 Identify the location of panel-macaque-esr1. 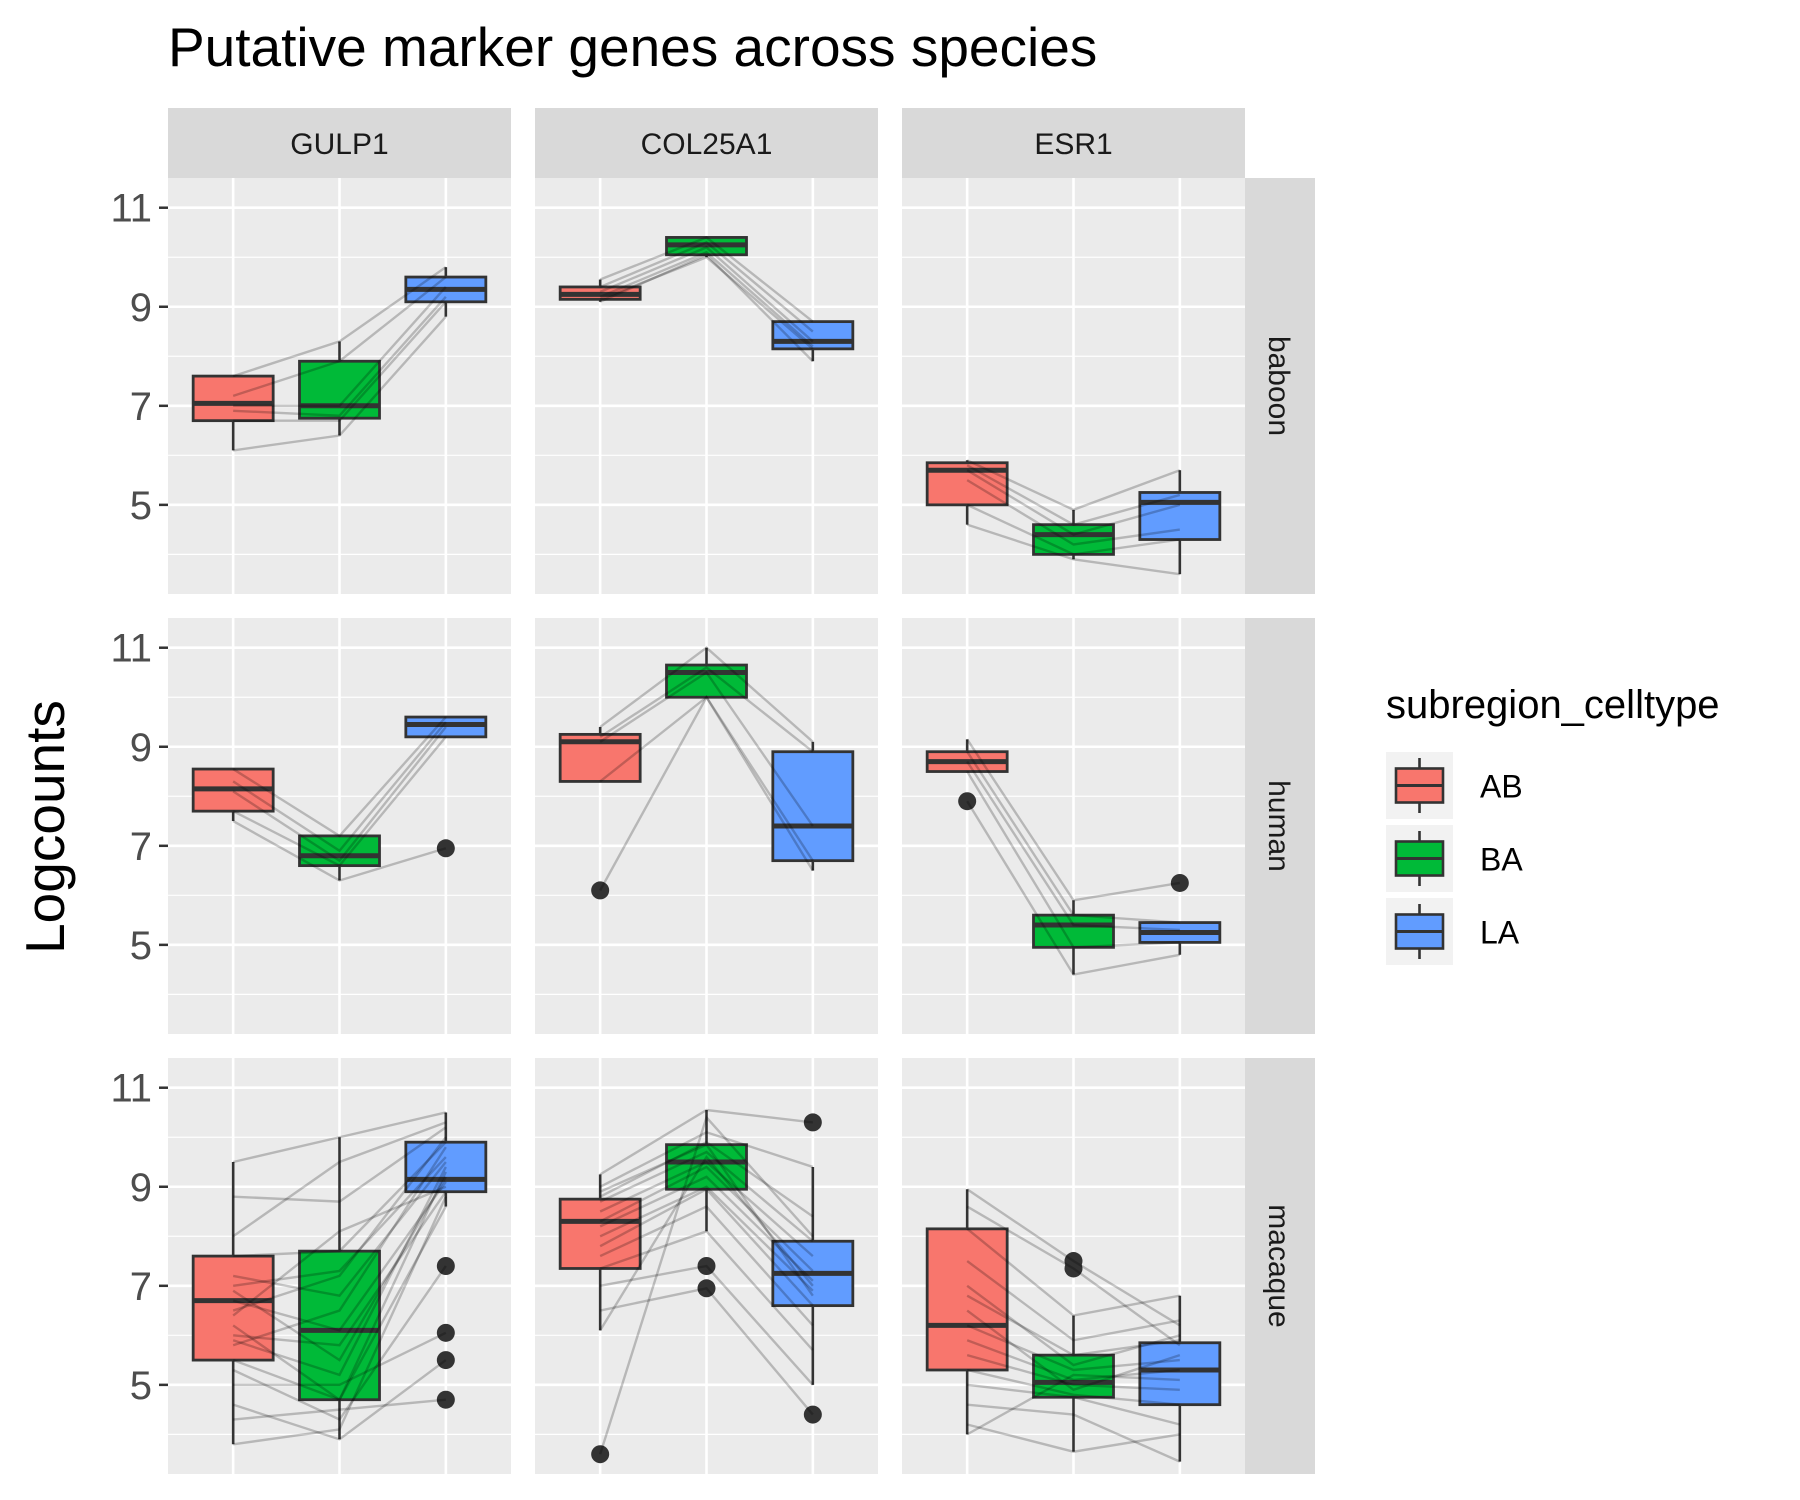
(1073, 1266).